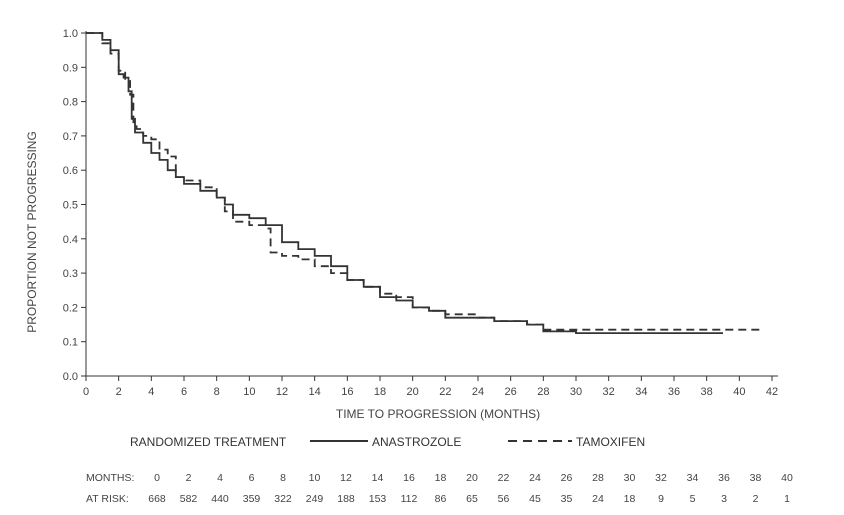 The height and width of the screenshot is (515, 844). Describe the element at coordinates (693, 478) in the screenshot. I see `at-risk-month: 34` at that location.